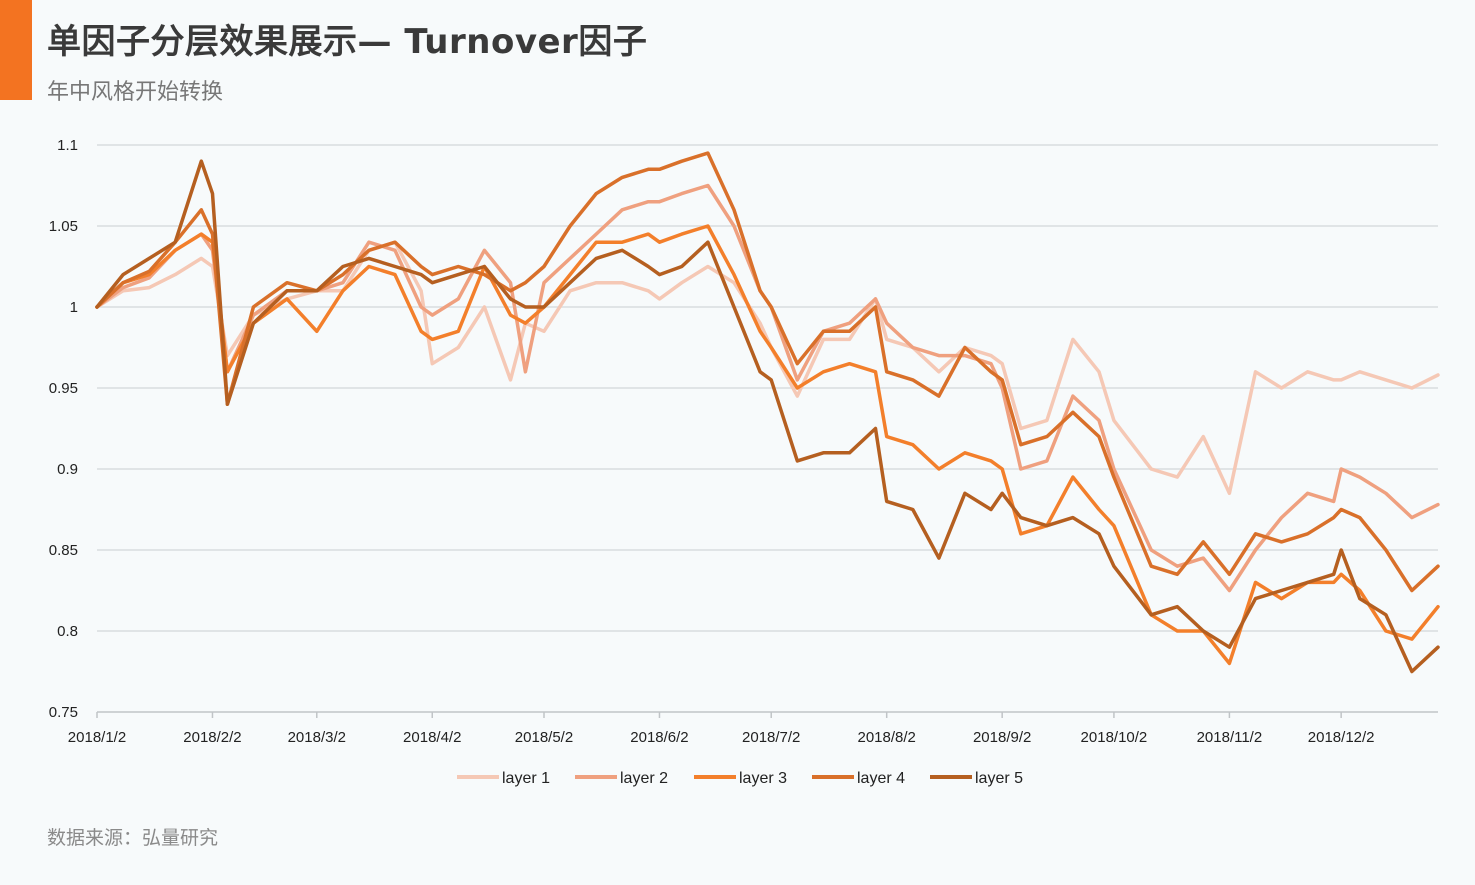  What do you see at coordinates (135, 92) in the screenshot?
I see `chart-subtitle: 年中风格开始转换` at bounding box center [135, 92].